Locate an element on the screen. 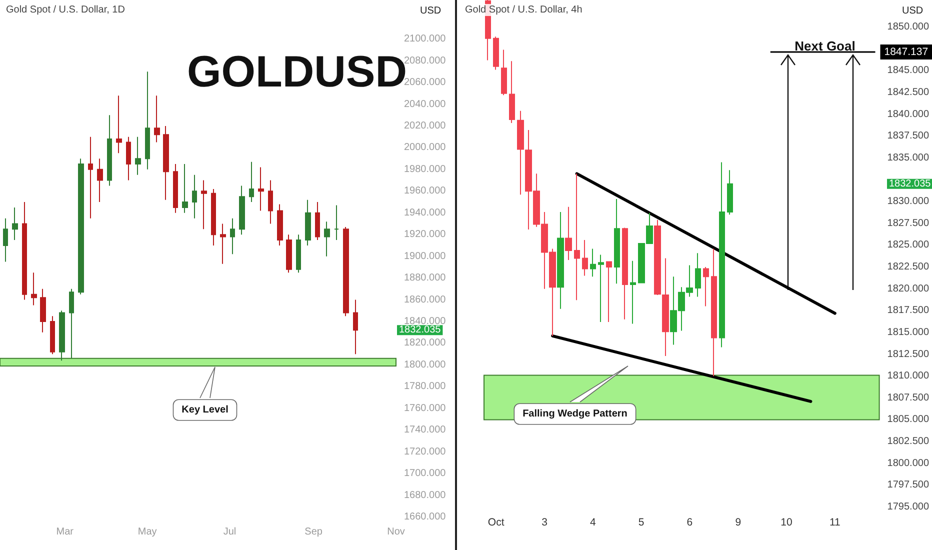  y-tick-label: 2080.000 is located at coordinates (425, 60).